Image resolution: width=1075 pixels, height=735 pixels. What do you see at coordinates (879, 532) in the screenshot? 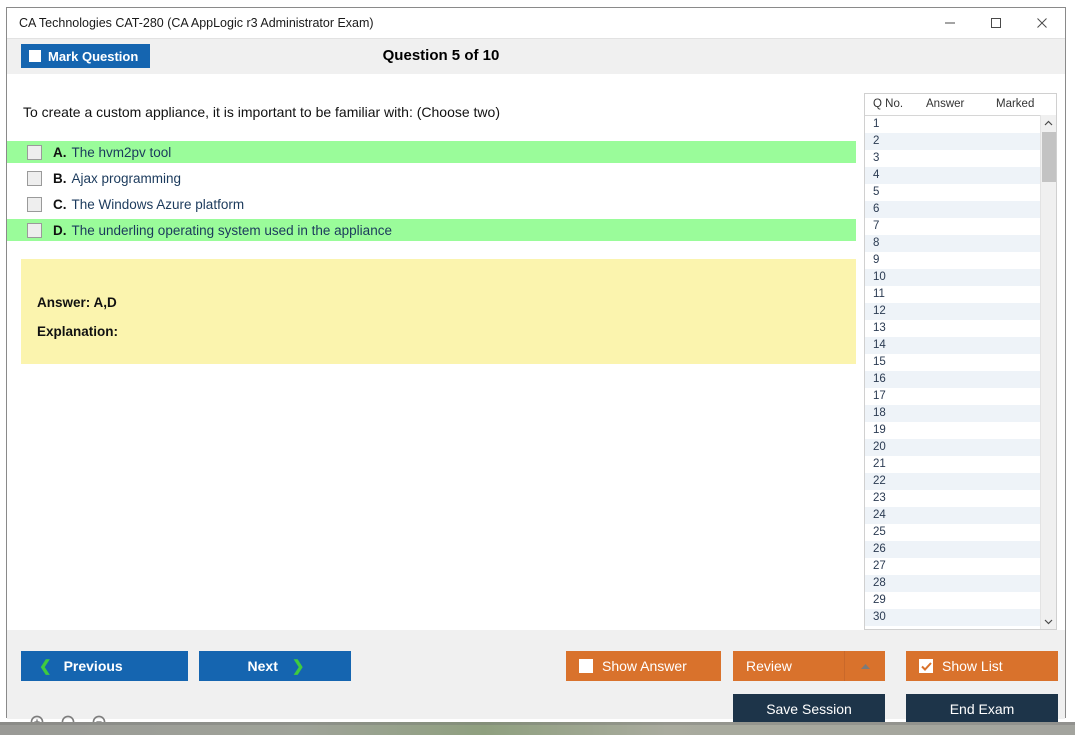
I see `question-list-row: 25` at bounding box center [879, 532].